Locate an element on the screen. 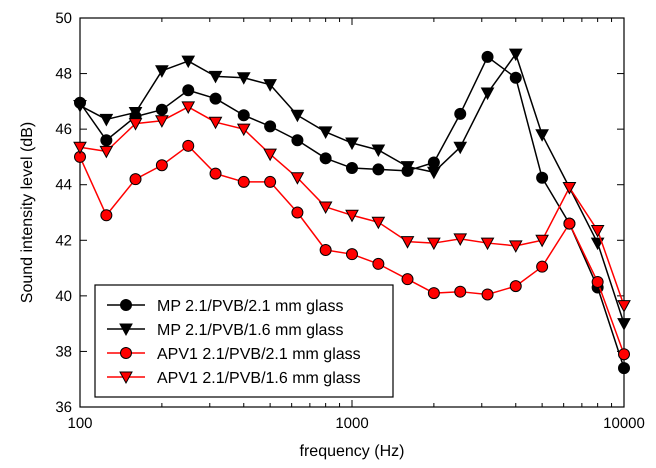 This screenshot has height=468, width=656. y-tick-label: 36 is located at coordinates (63, 407).